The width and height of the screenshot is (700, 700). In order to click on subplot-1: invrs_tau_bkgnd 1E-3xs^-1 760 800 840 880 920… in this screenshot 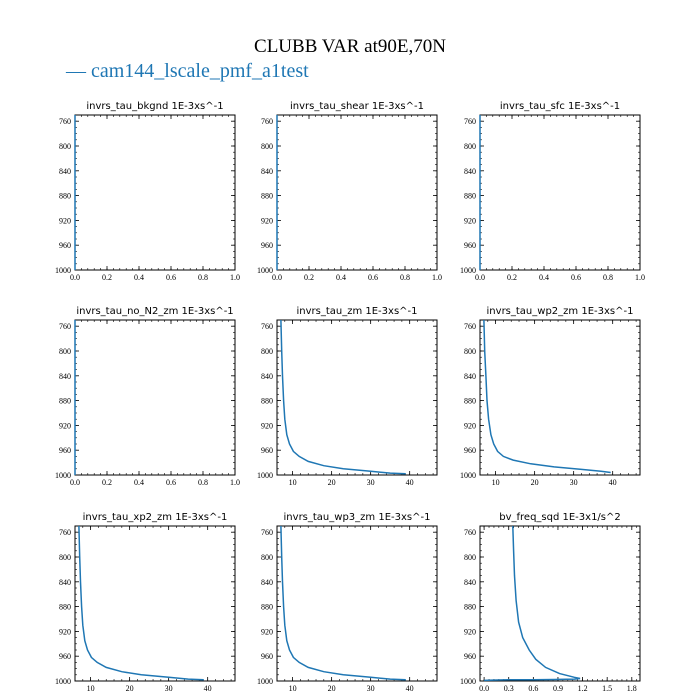, I will do `click(147, 191)`.